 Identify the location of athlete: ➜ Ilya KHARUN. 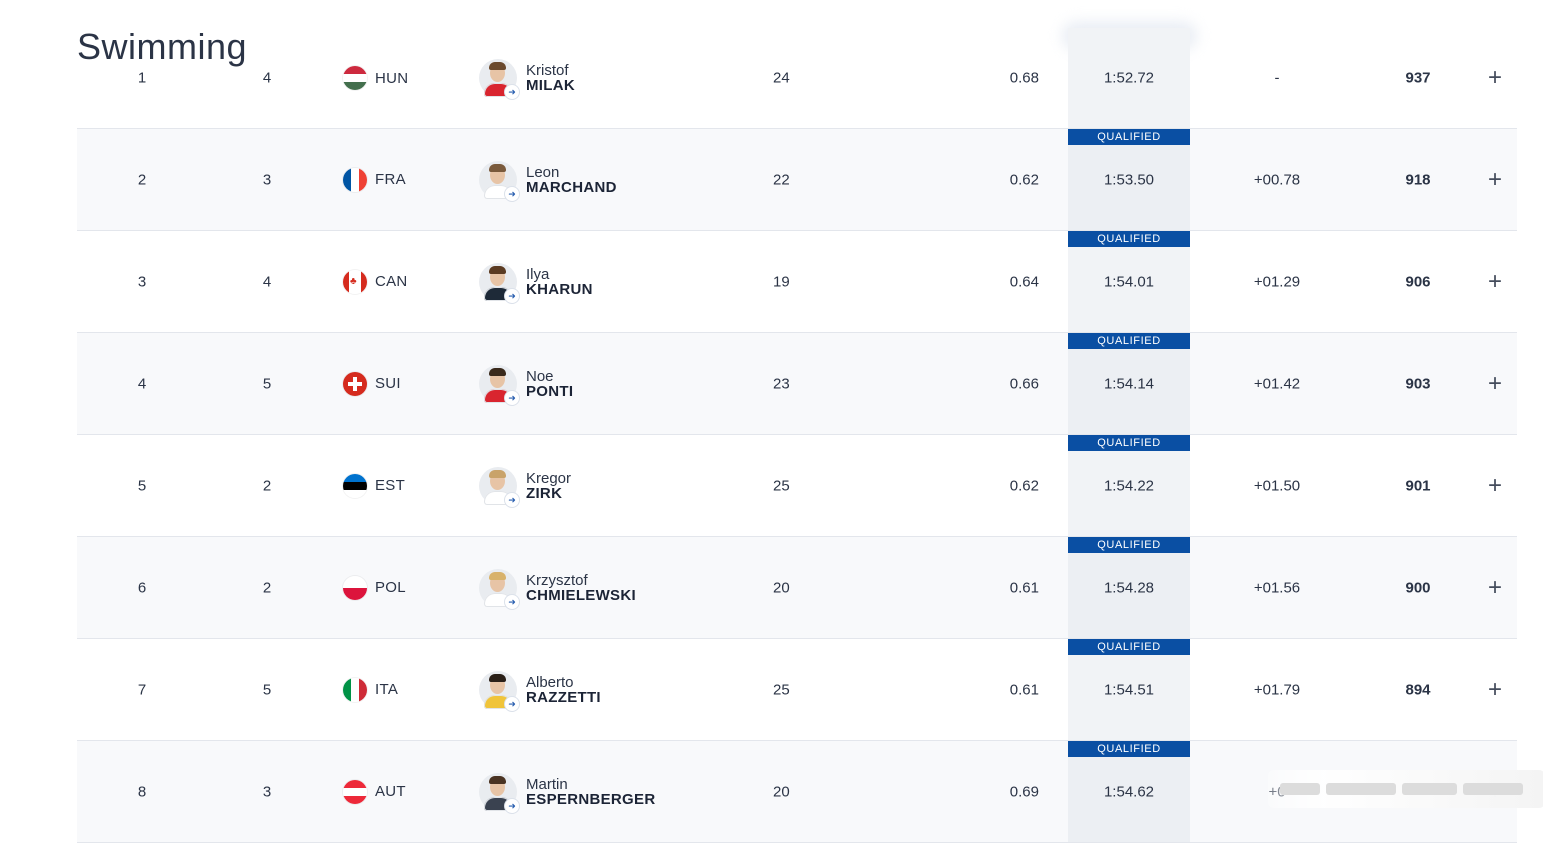
(536, 282).